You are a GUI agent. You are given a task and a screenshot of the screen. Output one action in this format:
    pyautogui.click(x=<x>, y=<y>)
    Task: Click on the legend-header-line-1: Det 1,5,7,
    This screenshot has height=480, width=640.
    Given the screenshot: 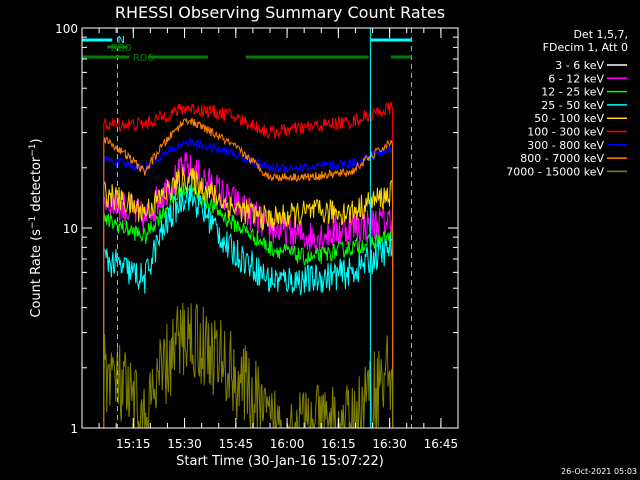 What is the action you would take?
    pyautogui.click(x=600, y=34)
    